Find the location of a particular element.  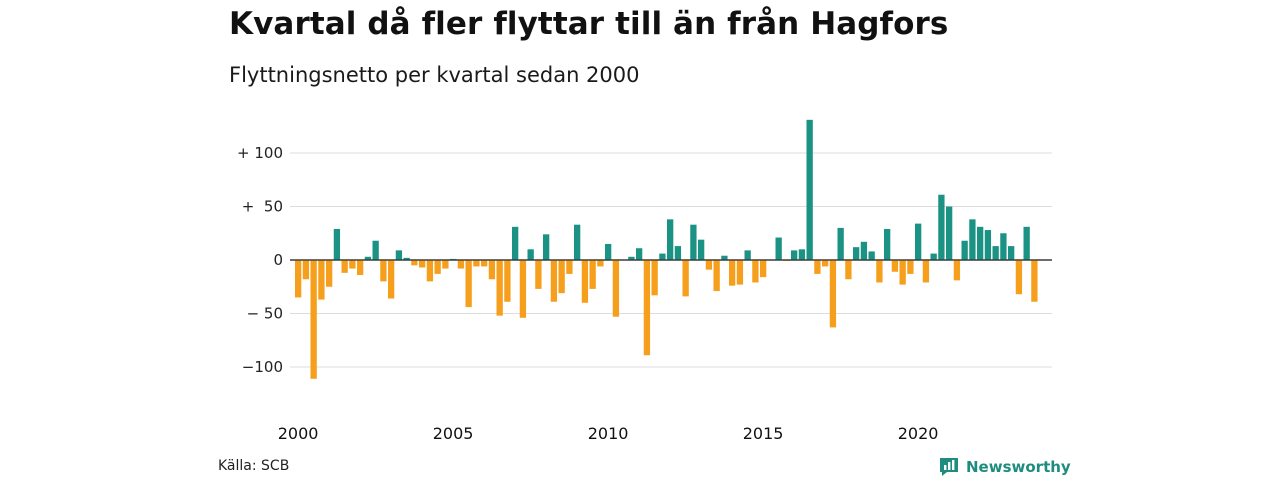

bar-2012K4 is located at coordinates (693, 242).